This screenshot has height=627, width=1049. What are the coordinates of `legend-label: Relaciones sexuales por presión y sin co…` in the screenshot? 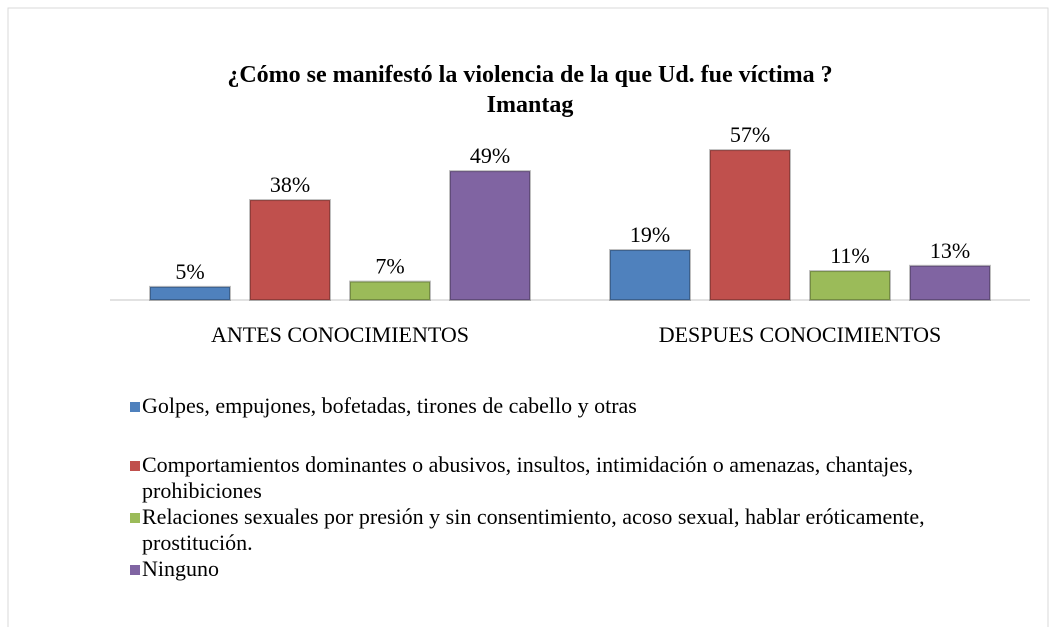 It's located at (533, 529).